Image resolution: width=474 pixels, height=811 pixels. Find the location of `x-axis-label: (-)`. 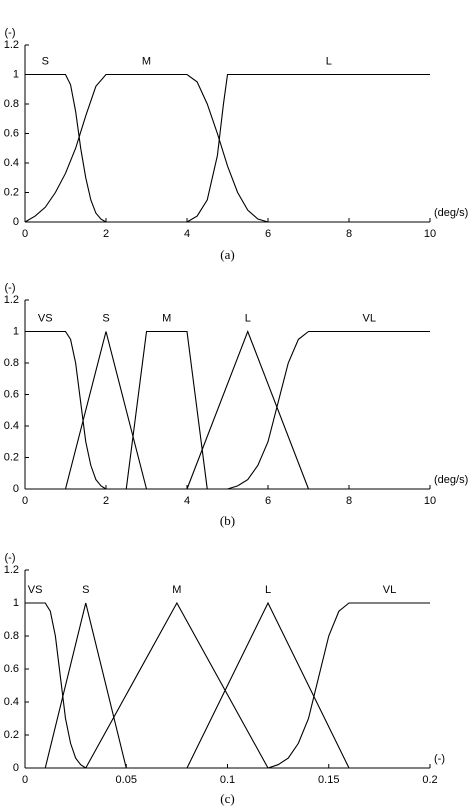

x-axis-label: (-) is located at coordinates (439, 759).